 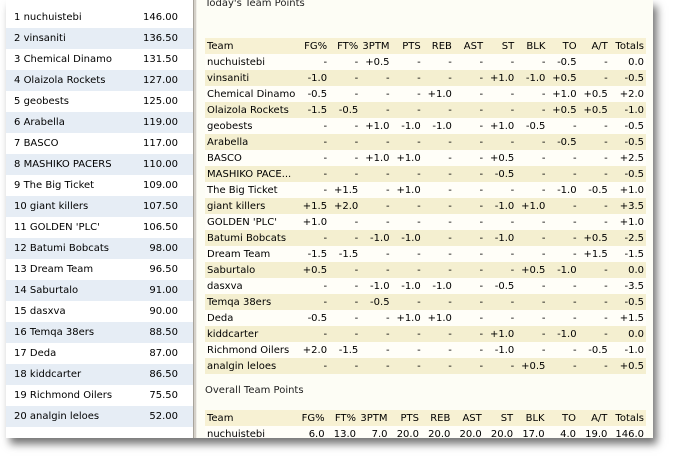 I want to click on standings-row: 2 vinsaniti 136.50, so click(x=99, y=38).